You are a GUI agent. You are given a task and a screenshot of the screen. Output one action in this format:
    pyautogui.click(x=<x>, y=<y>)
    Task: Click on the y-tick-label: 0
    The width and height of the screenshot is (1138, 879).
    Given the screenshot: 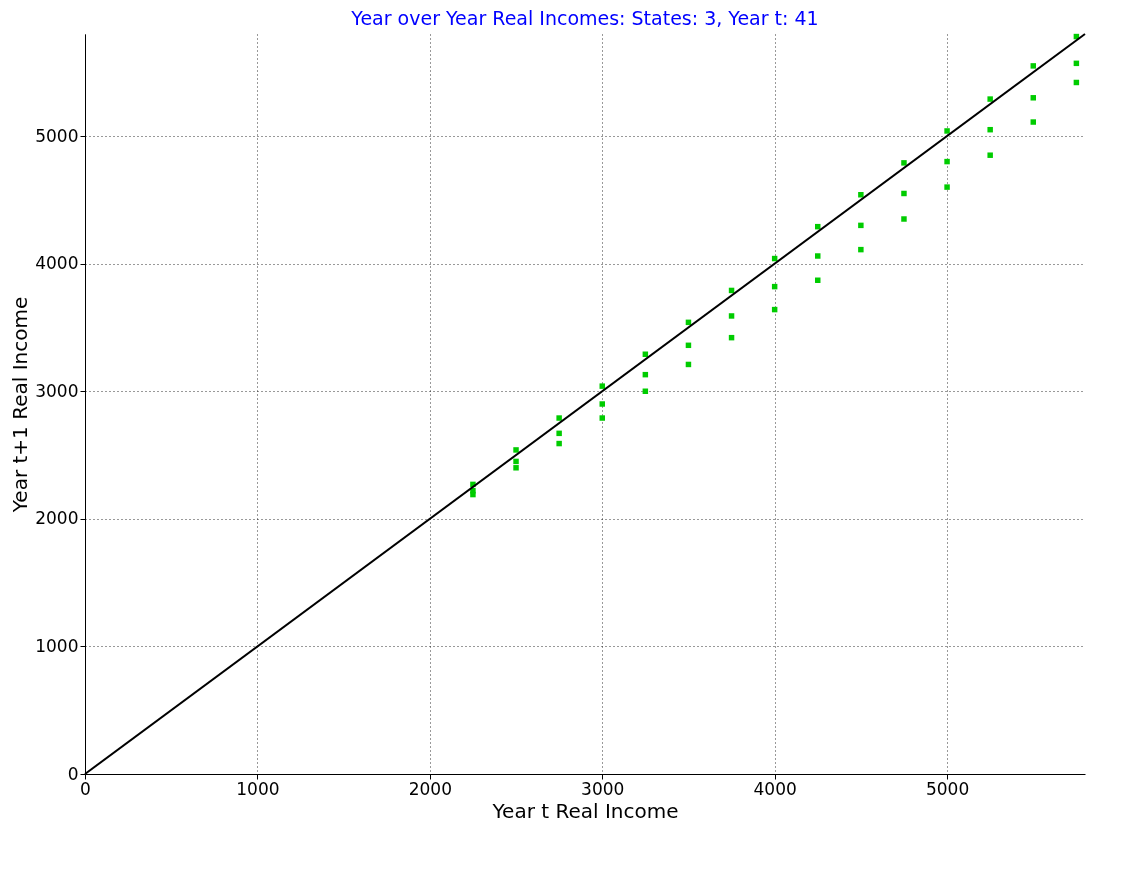 What is the action you would take?
    pyautogui.click(x=73, y=773)
    